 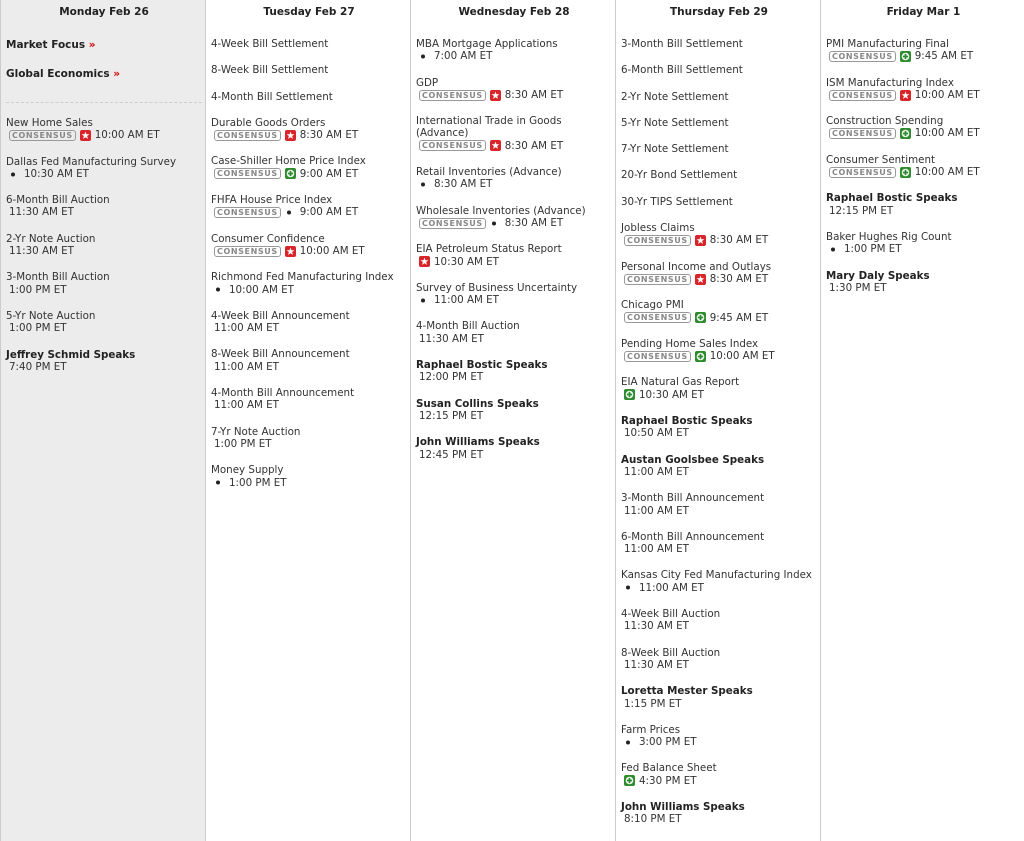 I want to click on event-detail: 12:15 PM ET, so click(x=923, y=211).